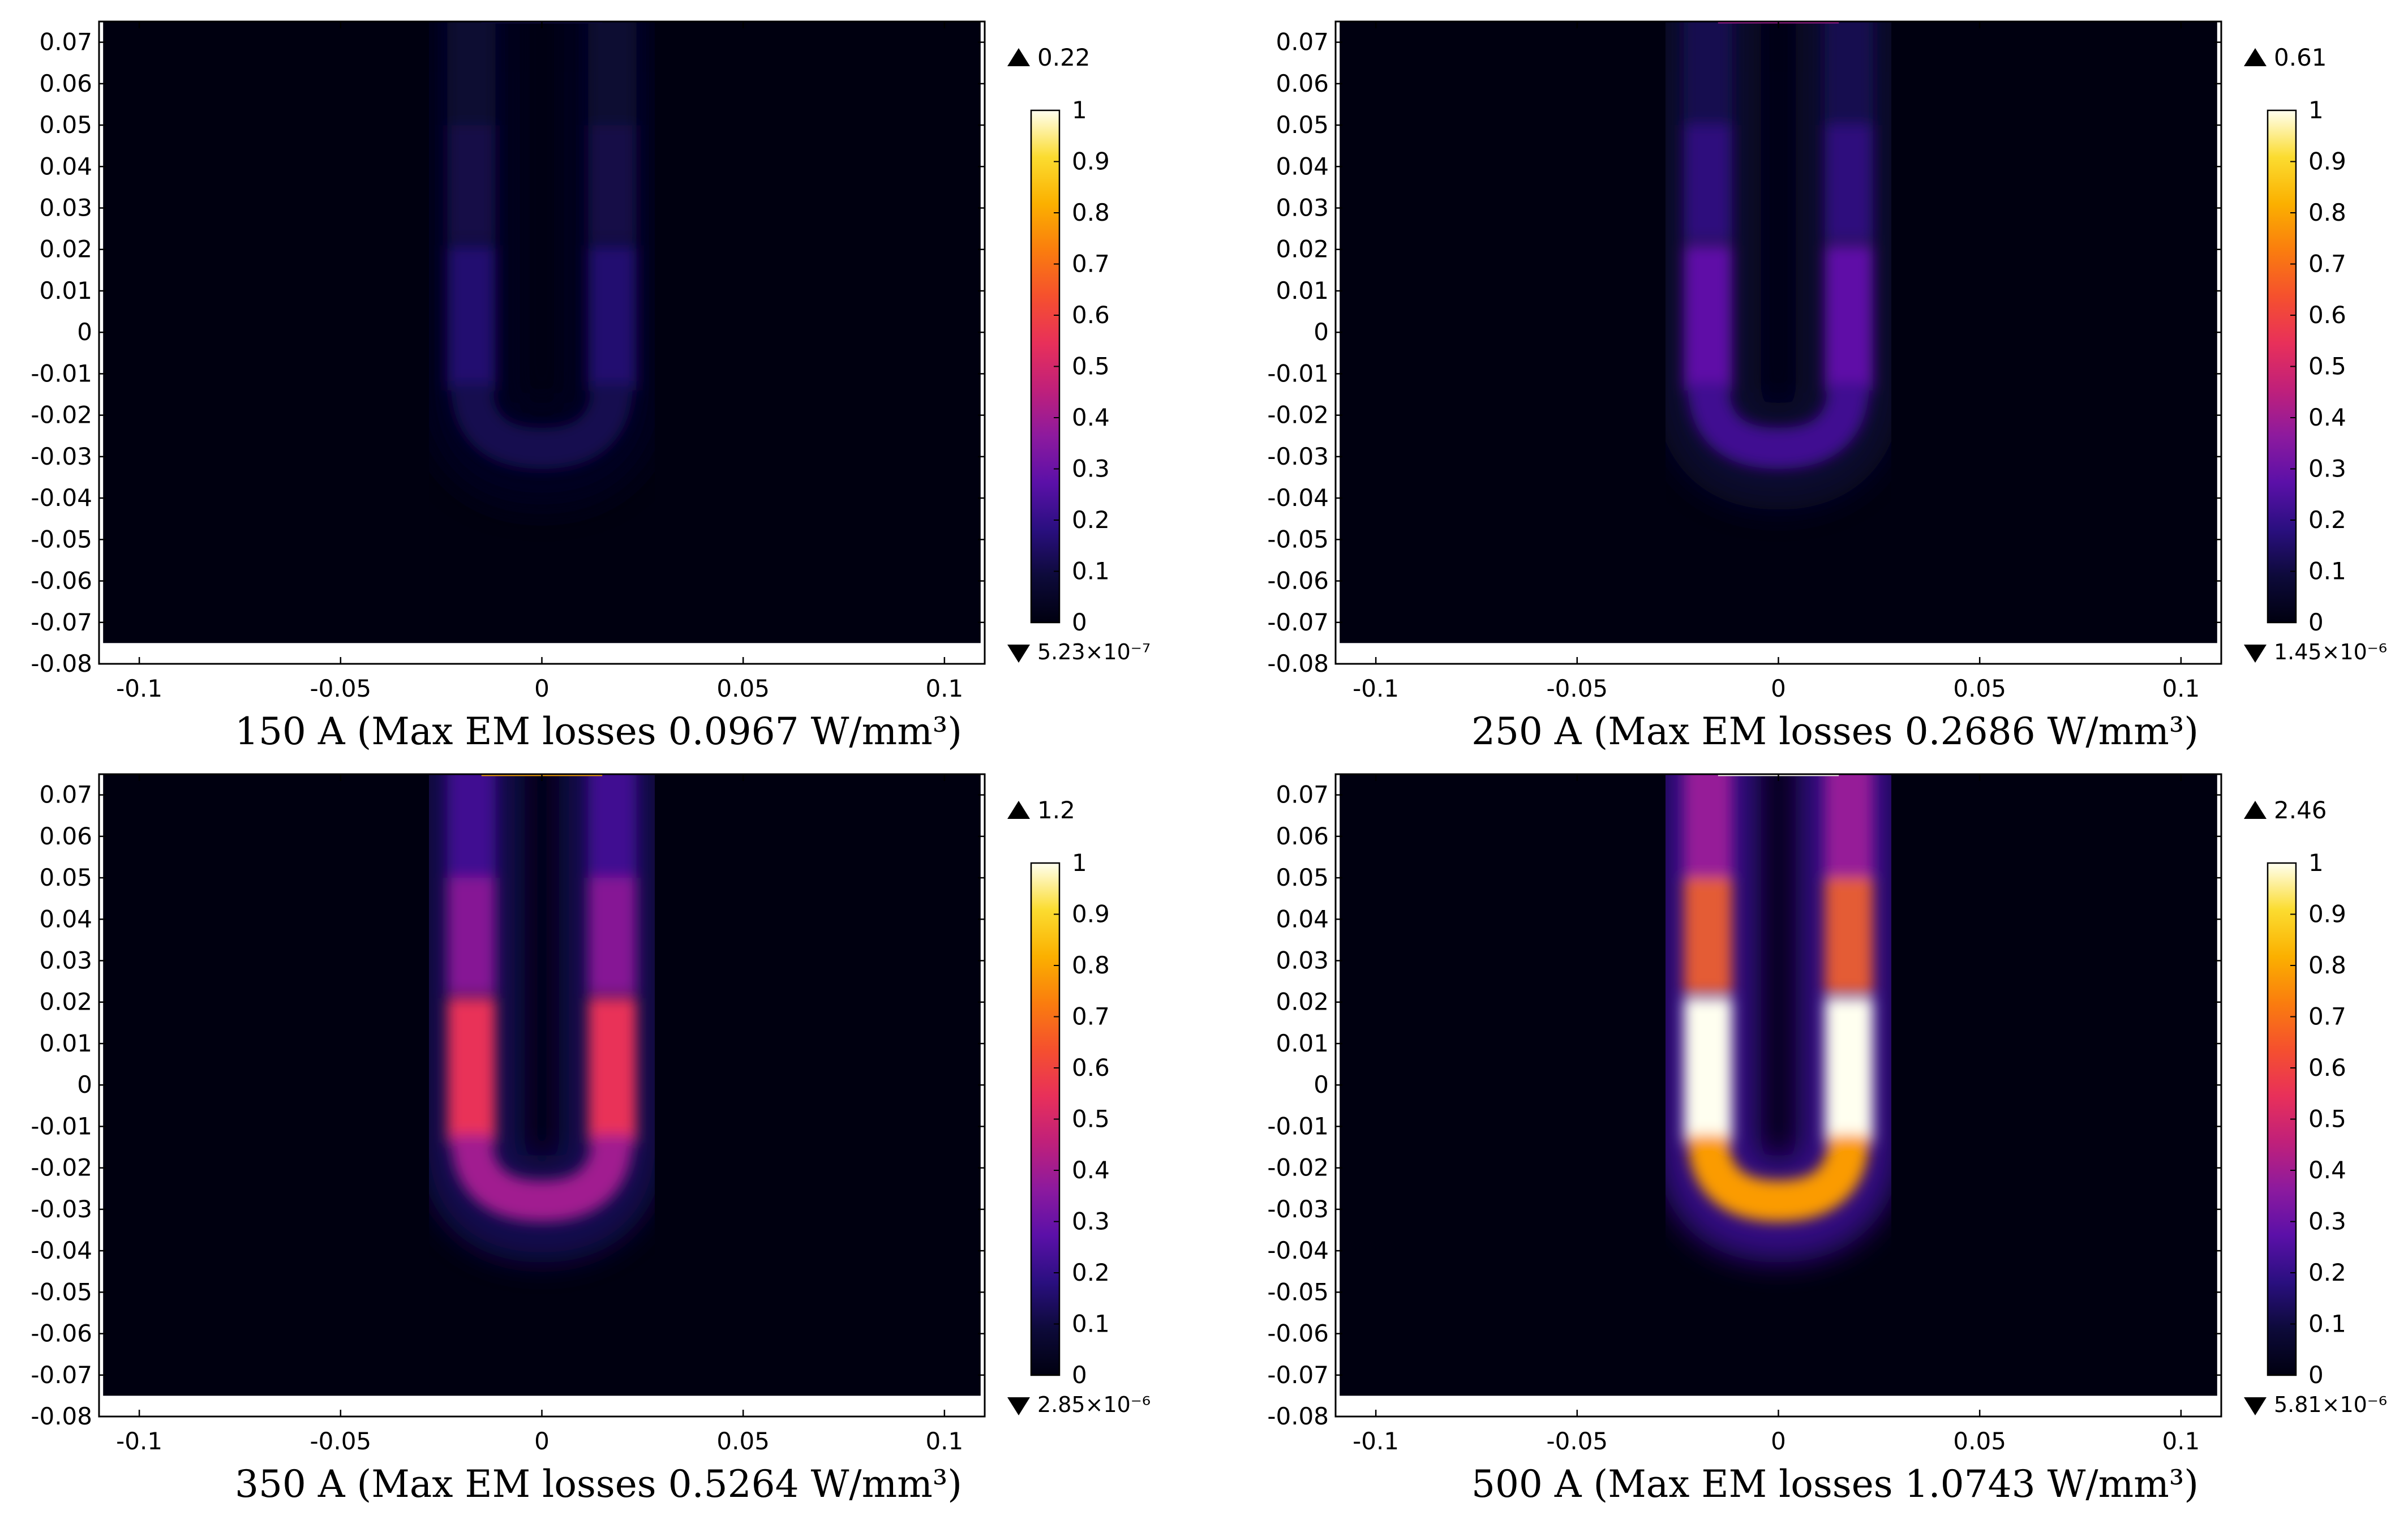 This screenshot has width=2408, height=1528. I want to click on colorbar-min-label: 2.85×10⁻⁶, so click(1094, 1404).